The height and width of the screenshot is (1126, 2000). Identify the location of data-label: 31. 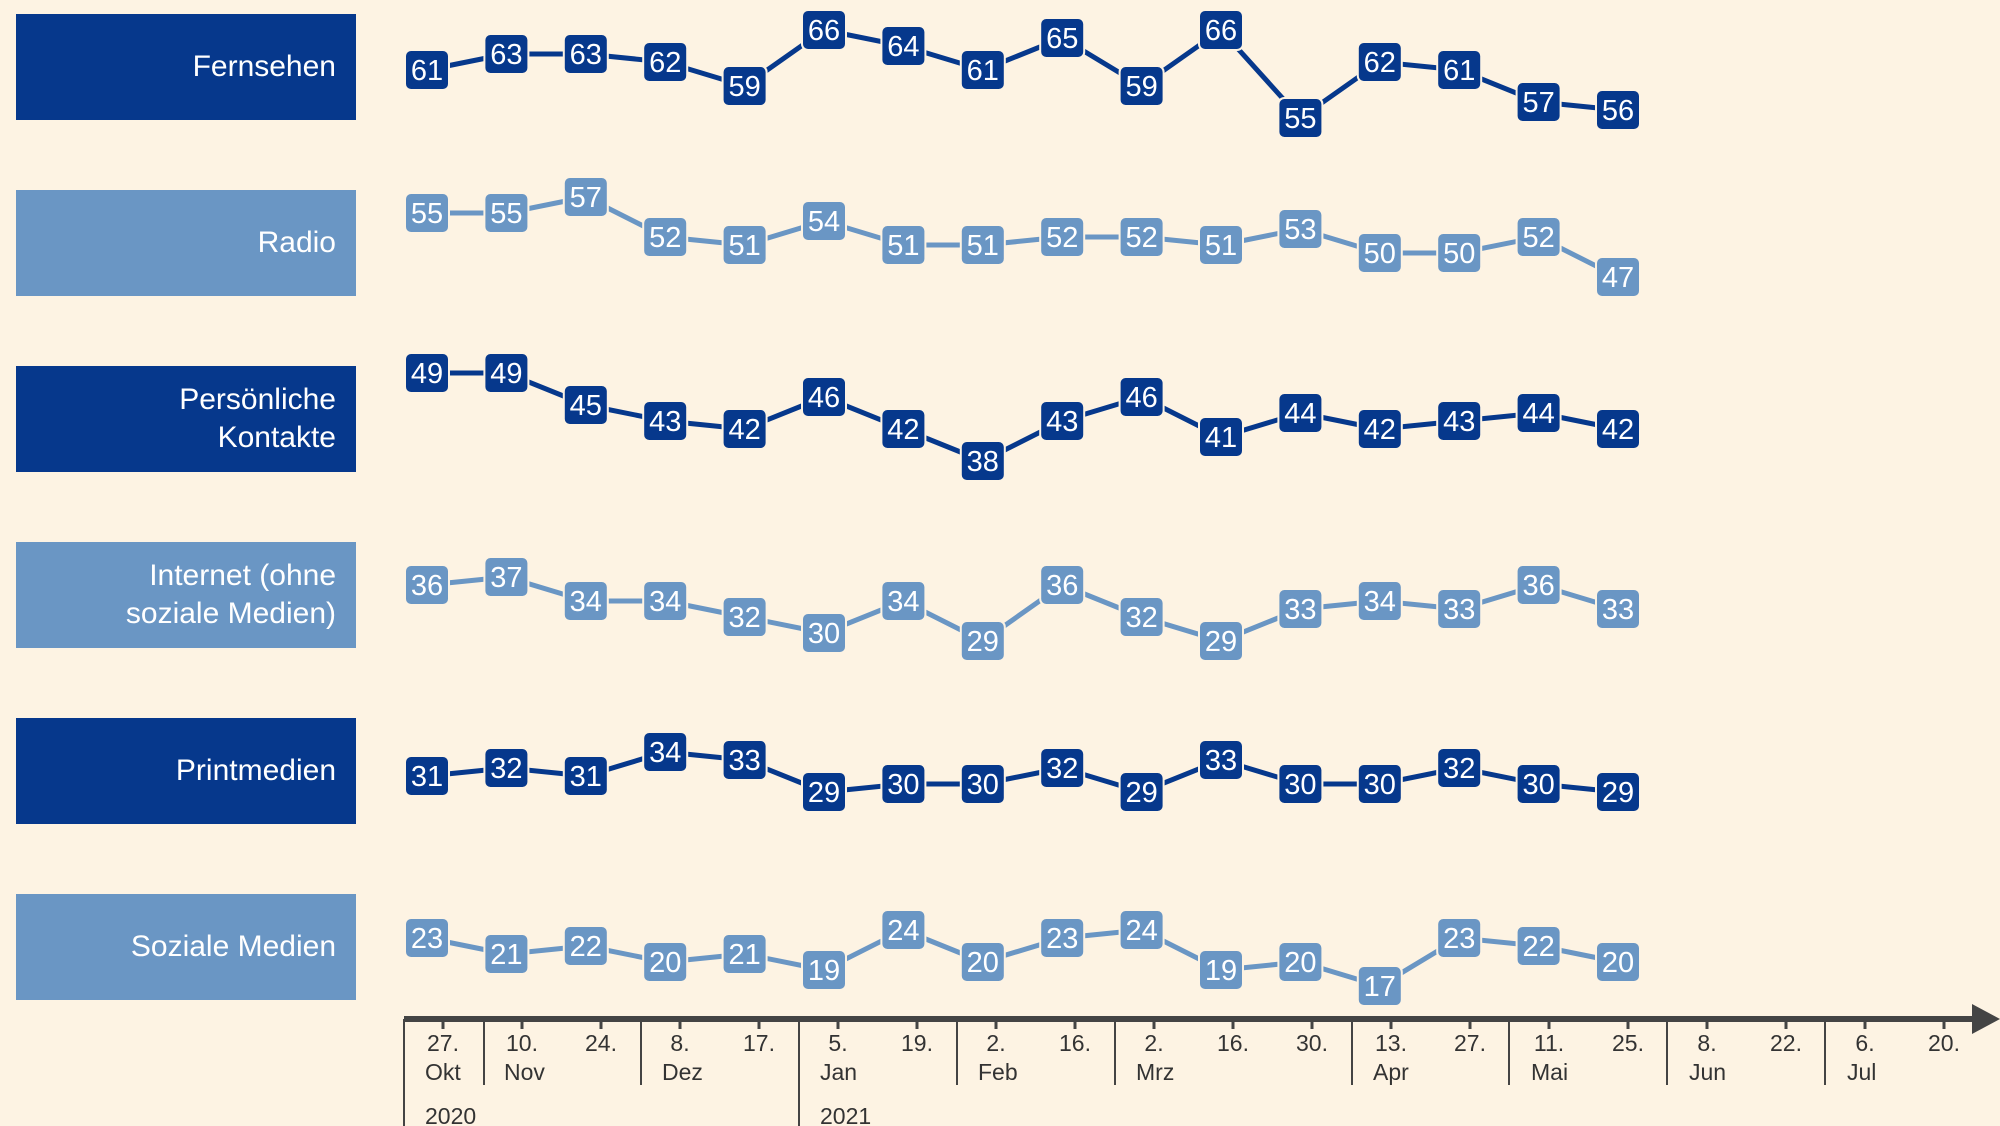
(586, 777).